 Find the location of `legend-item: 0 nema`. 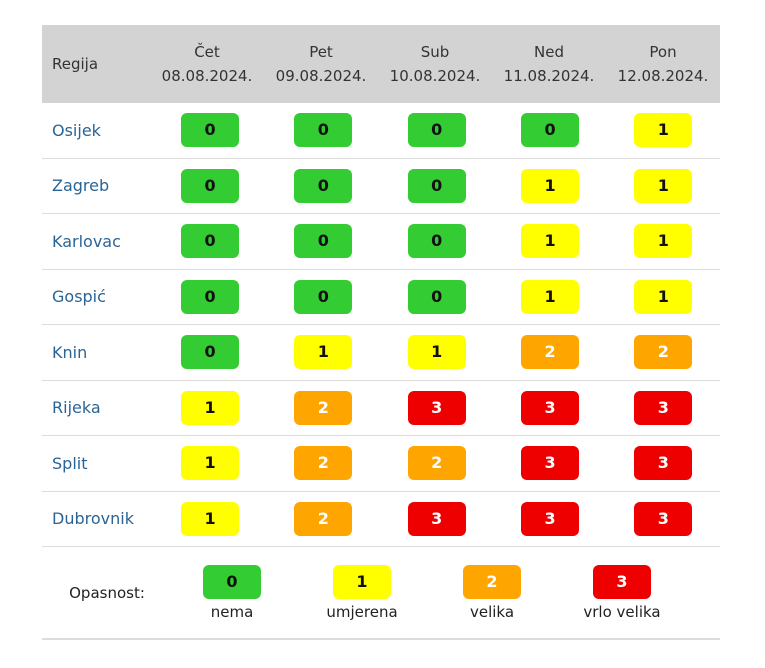

legend-item: 0 nema is located at coordinates (232, 592).